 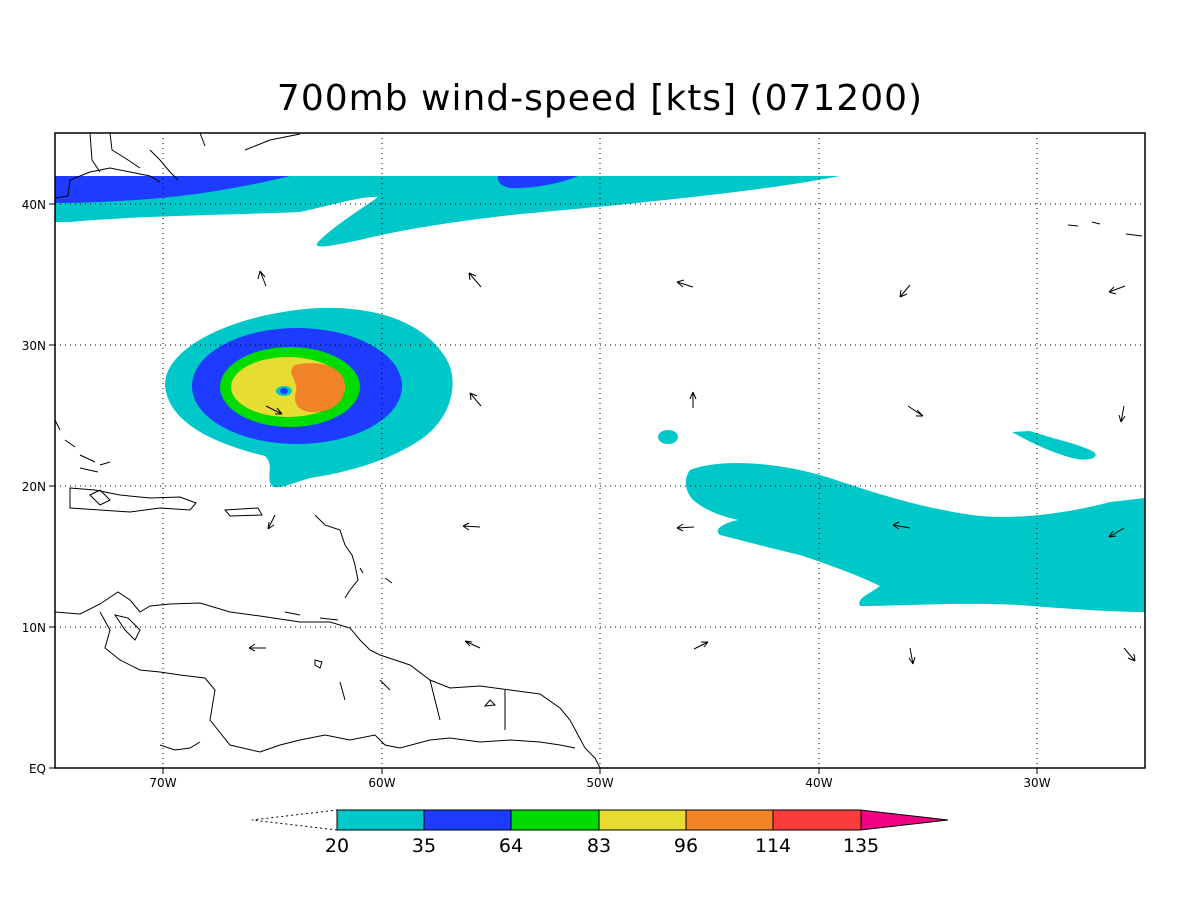 I want to click on eye, so click(x=284, y=391).